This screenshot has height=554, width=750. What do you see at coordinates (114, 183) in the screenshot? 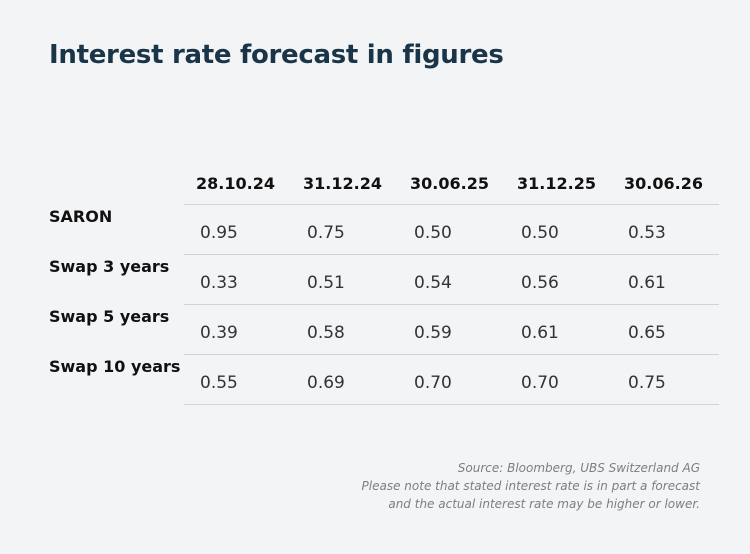
I see `table-corner` at bounding box center [114, 183].